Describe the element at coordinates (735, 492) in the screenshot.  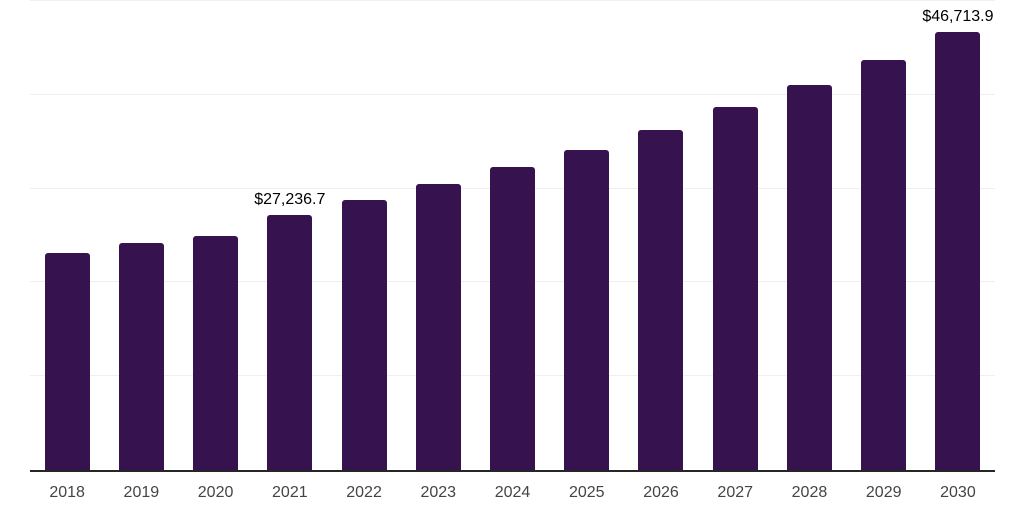
I see `x-tick-label-2027: 2027` at that location.